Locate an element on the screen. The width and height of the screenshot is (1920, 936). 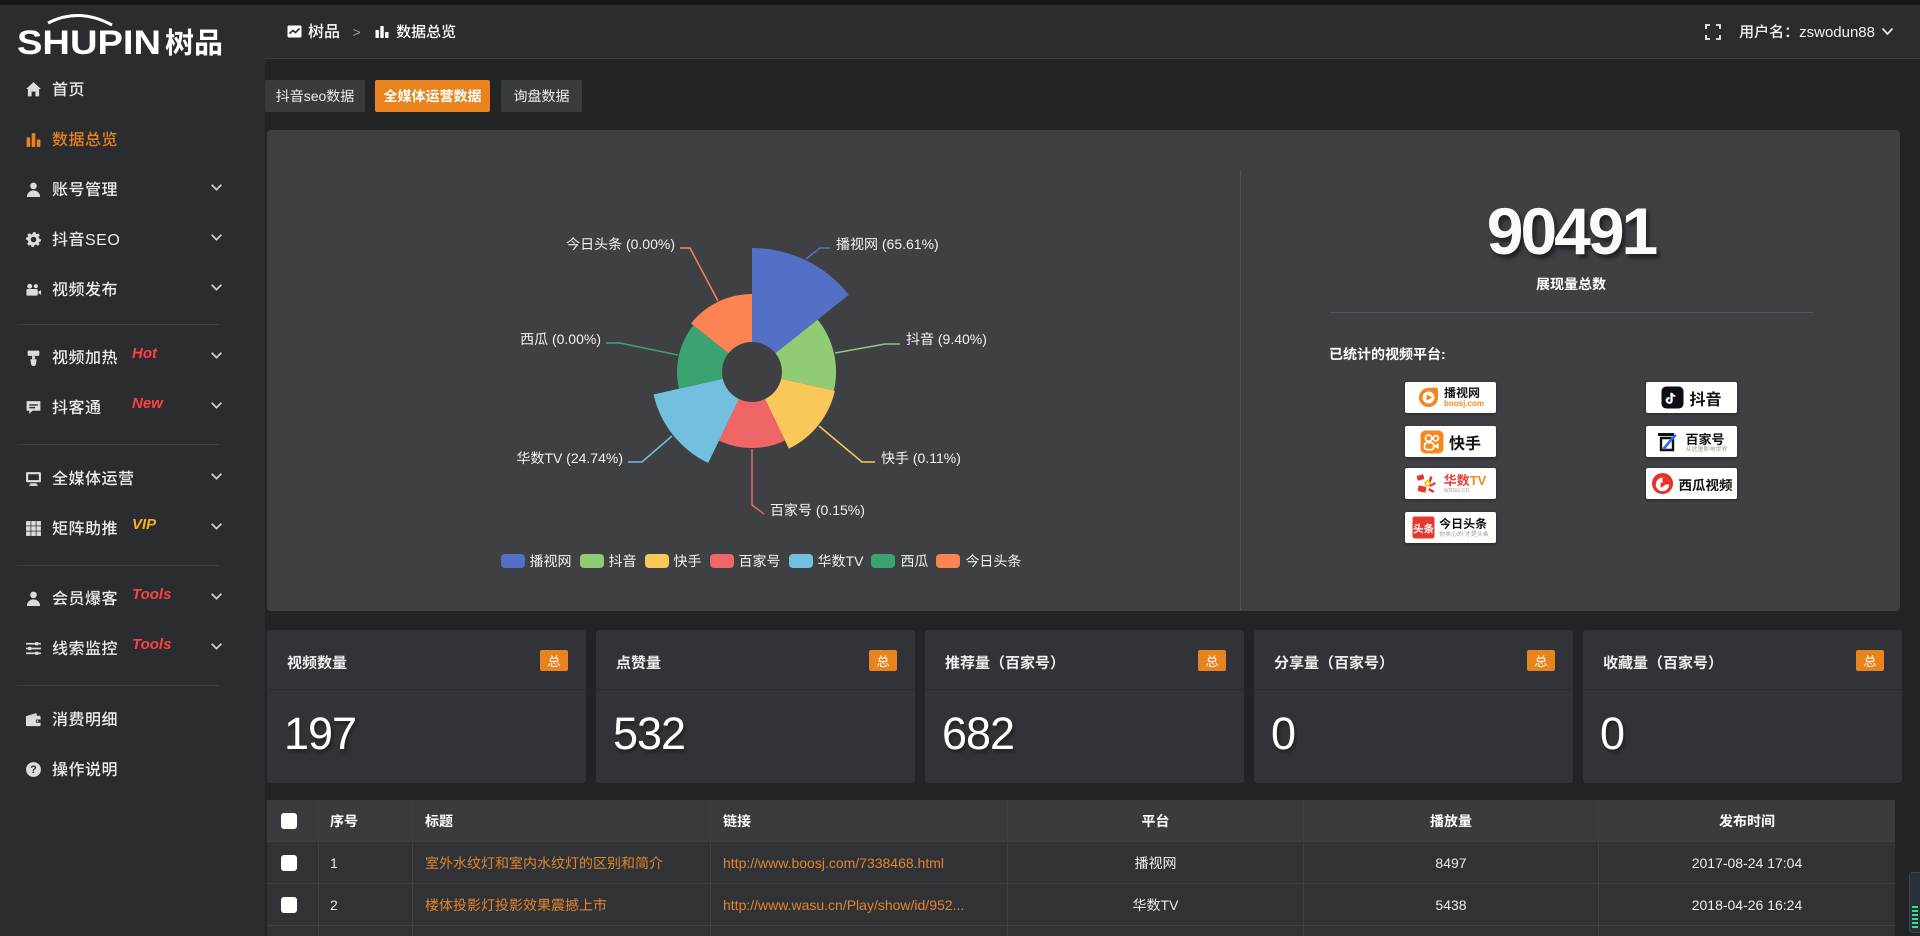
svg-text: SHUPIN is located at coordinates (89, 40).